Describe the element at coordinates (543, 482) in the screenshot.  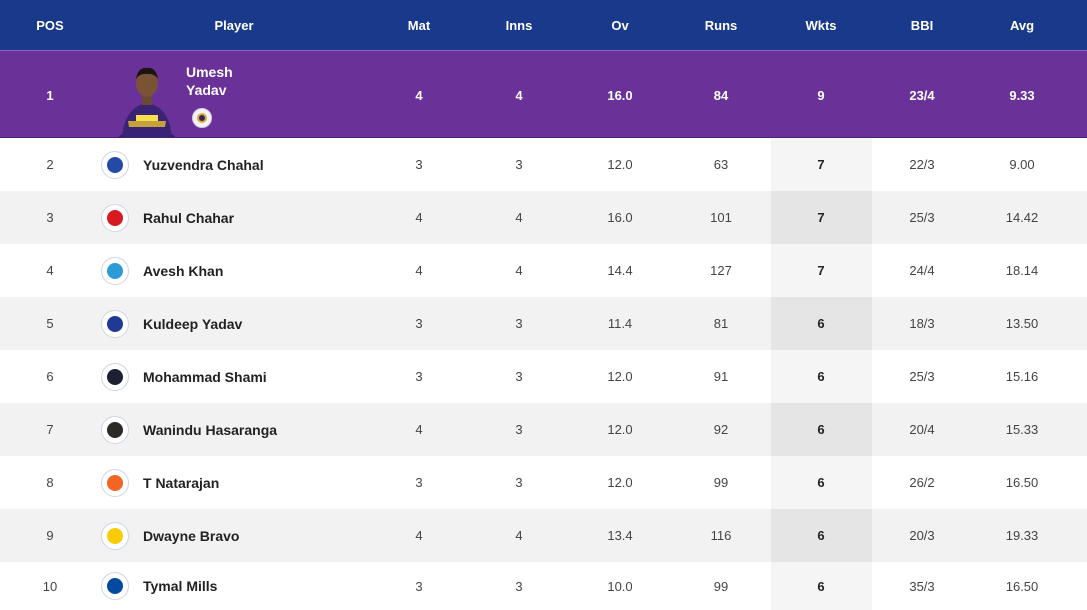
I see `table-row: 8 T Natarajan 3 3 12.0 99 6 26/2 16.50` at that location.